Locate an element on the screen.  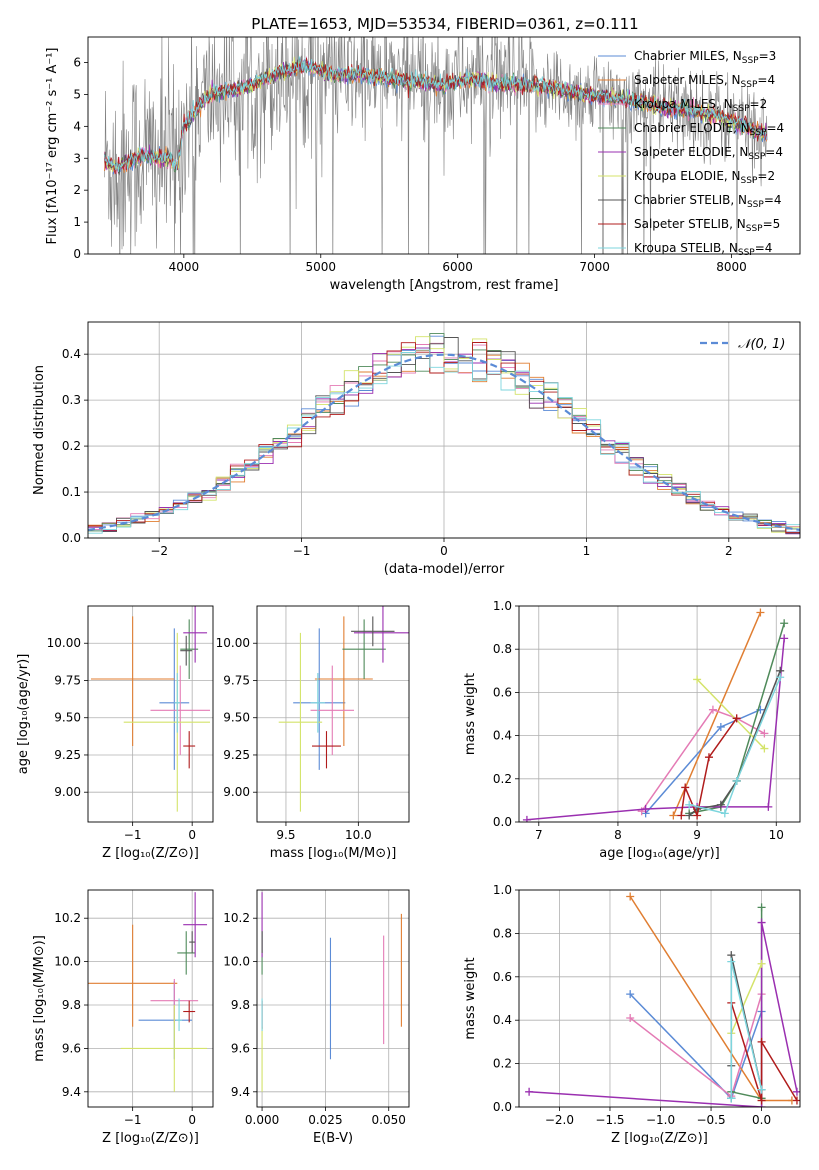
y-tick-label: 0.8 is located at coordinates (502, 933).